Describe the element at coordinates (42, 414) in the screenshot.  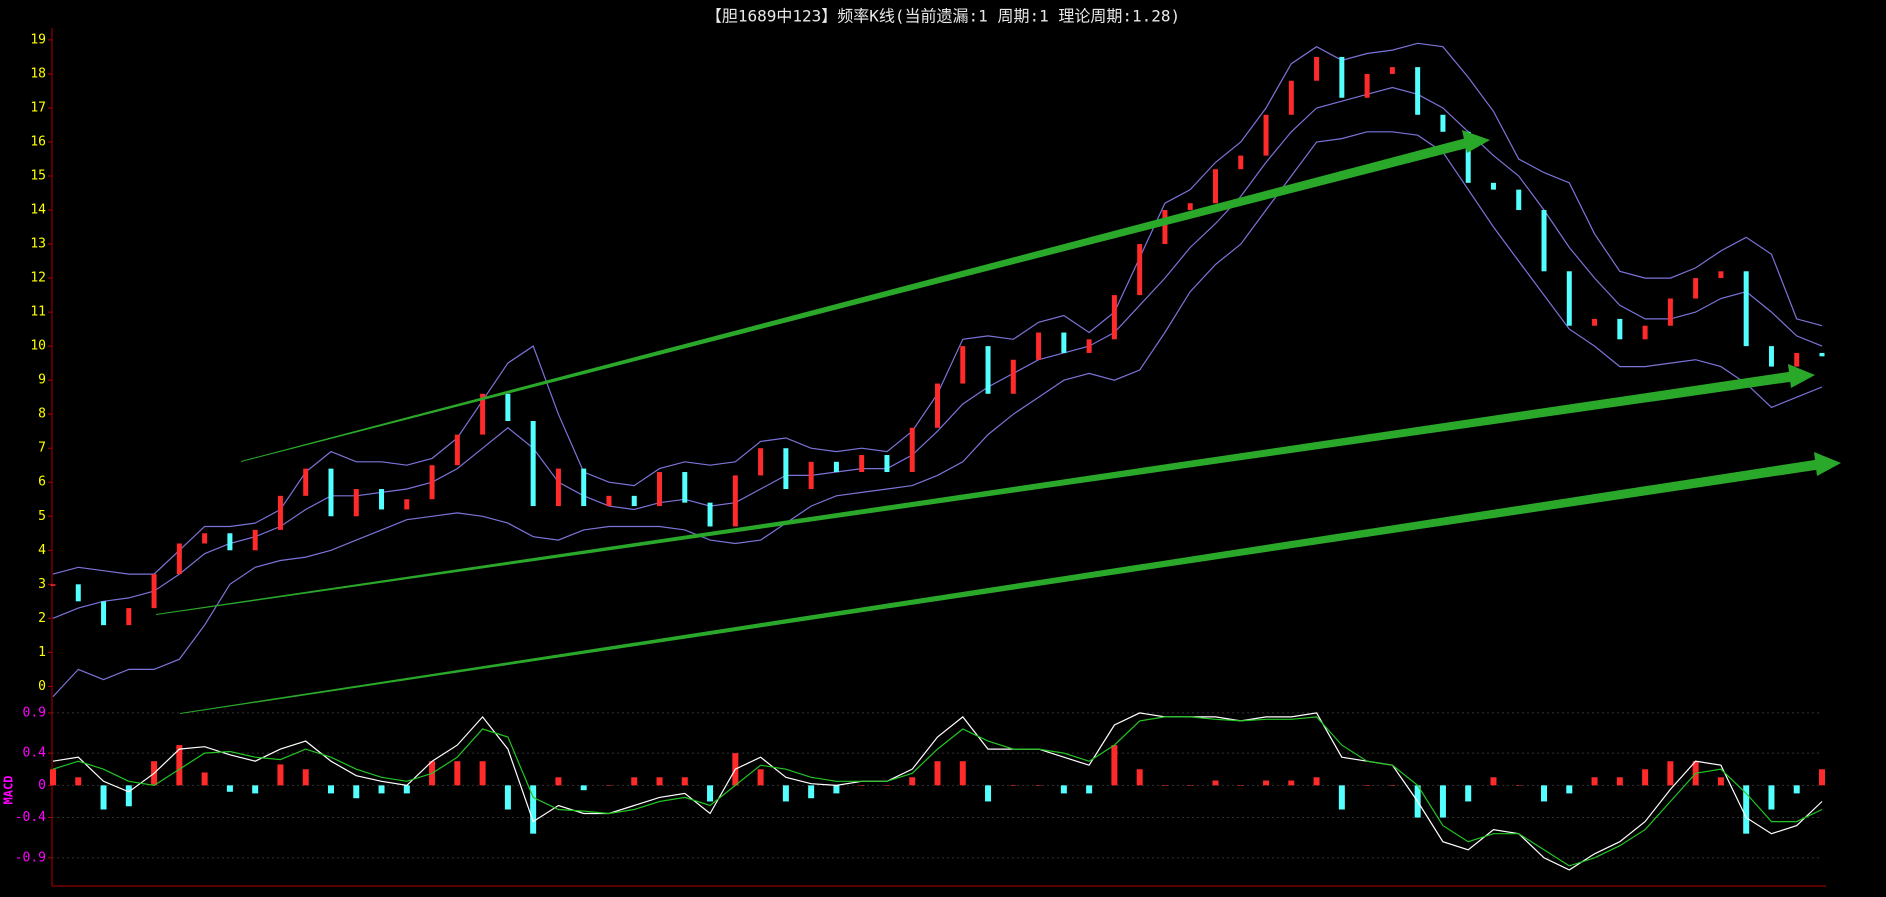
I see `y-tick-label: 8` at that location.